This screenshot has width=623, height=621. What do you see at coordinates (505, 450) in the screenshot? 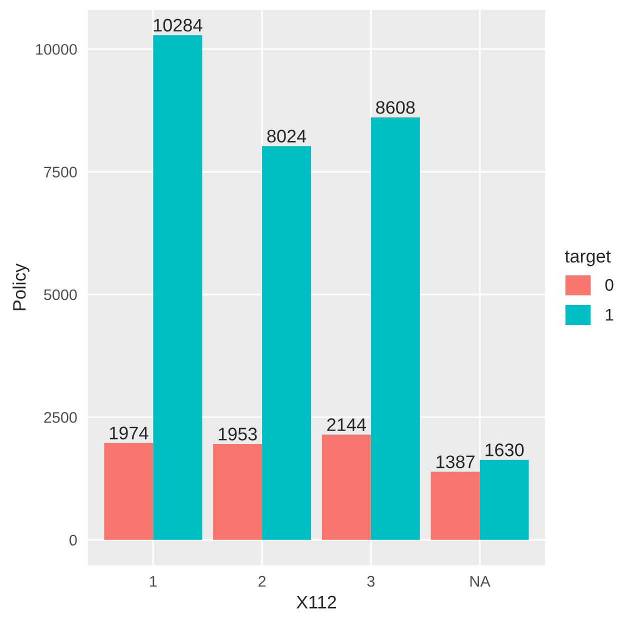
I see `data-label: 1630` at bounding box center [505, 450].